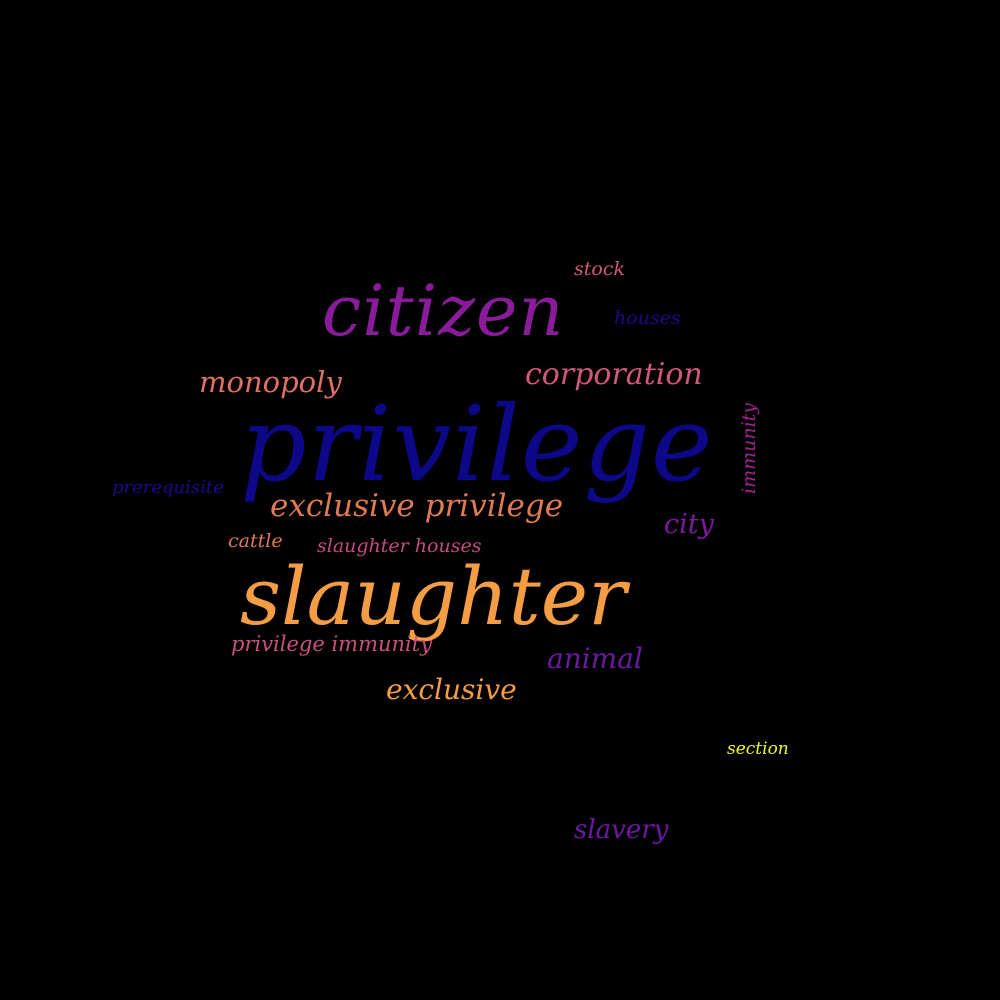  I want to click on word-slaughter: slaughter, so click(433, 596).